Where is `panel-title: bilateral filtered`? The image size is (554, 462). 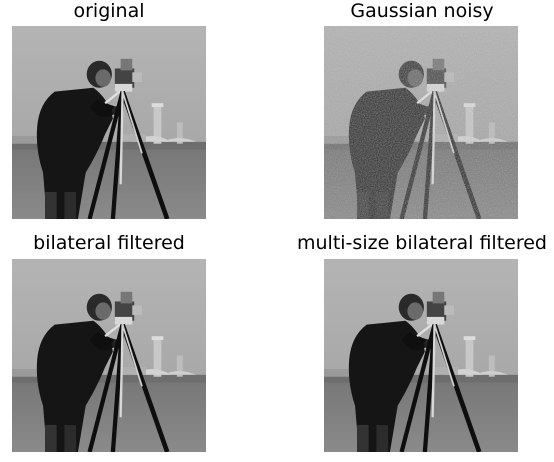
panel-title: bilateral filtered is located at coordinates (109, 243).